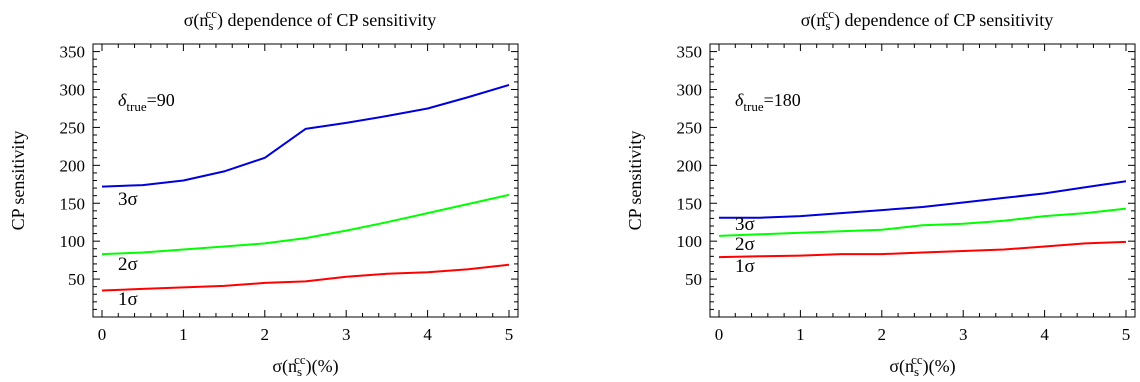 Image resolution: width=1140 pixels, height=382 pixels. What do you see at coordinates (782, 100) in the screenshot?
I see `delta-value: =180` at bounding box center [782, 100].